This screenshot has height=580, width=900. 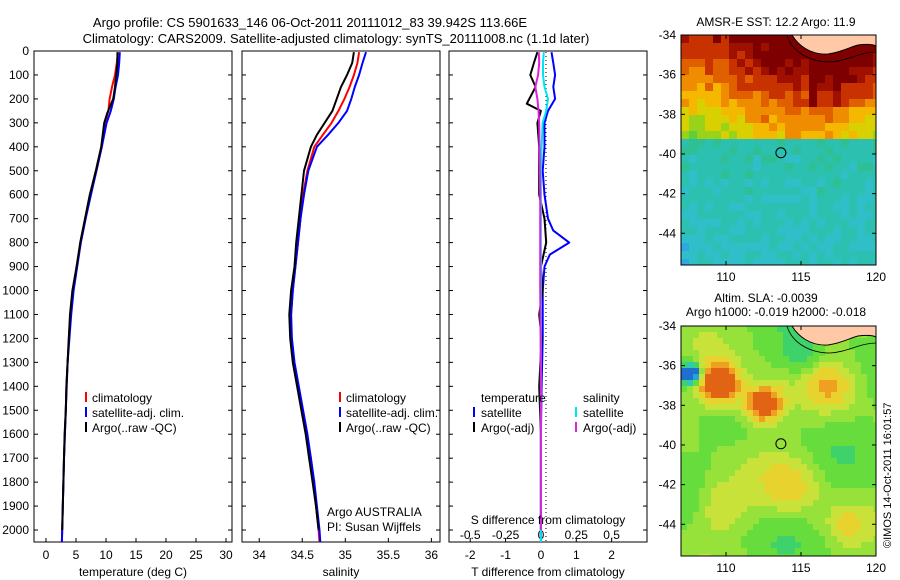 I want to click on x-tick-label: 115, so click(x=800, y=568).